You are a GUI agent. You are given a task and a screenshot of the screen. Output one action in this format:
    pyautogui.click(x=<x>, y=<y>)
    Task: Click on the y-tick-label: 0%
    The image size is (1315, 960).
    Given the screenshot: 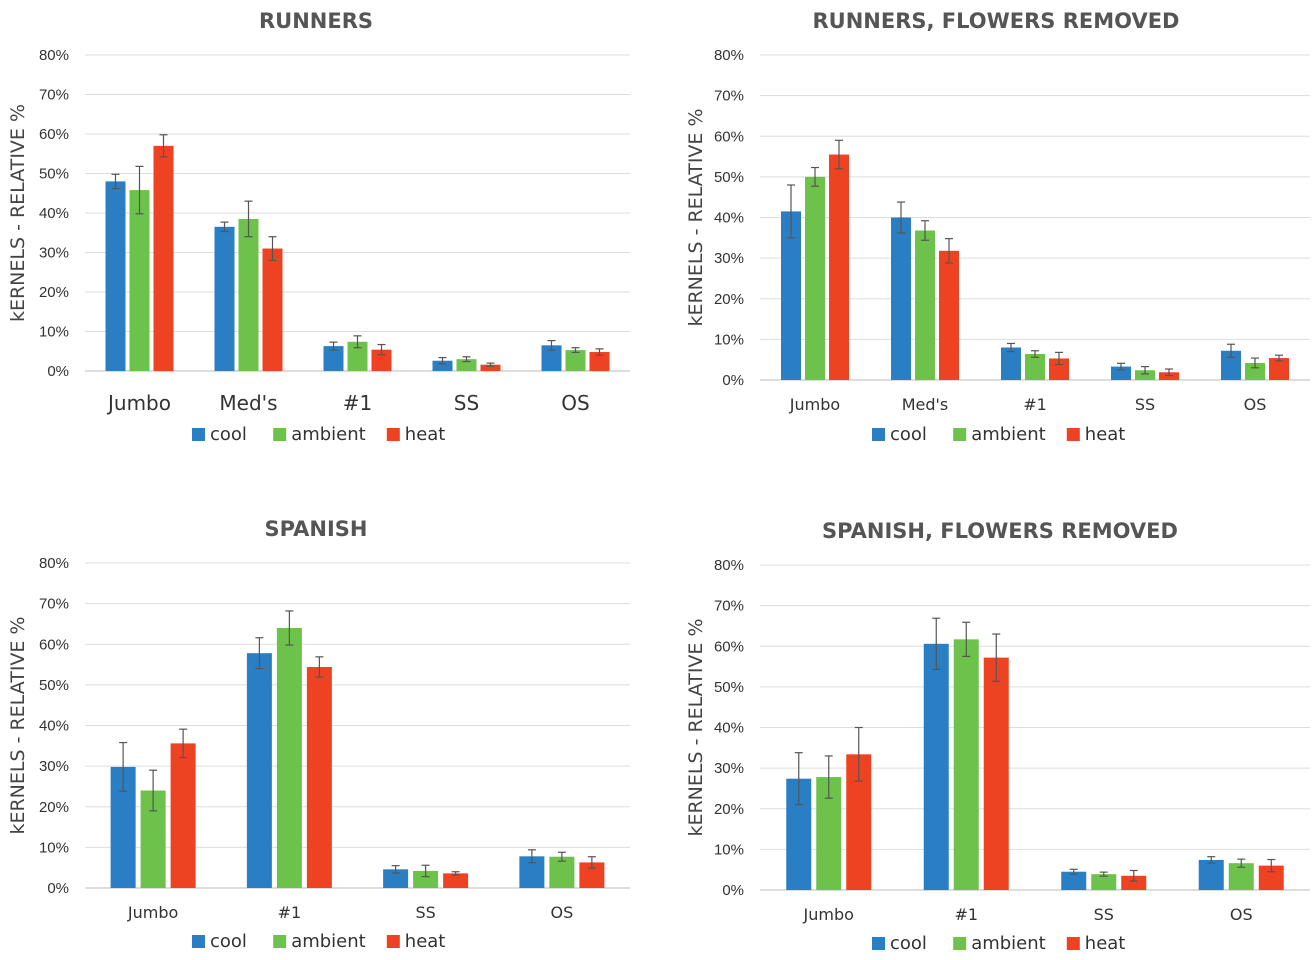 What is the action you would take?
    pyautogui.click(x=733, y=380)
    